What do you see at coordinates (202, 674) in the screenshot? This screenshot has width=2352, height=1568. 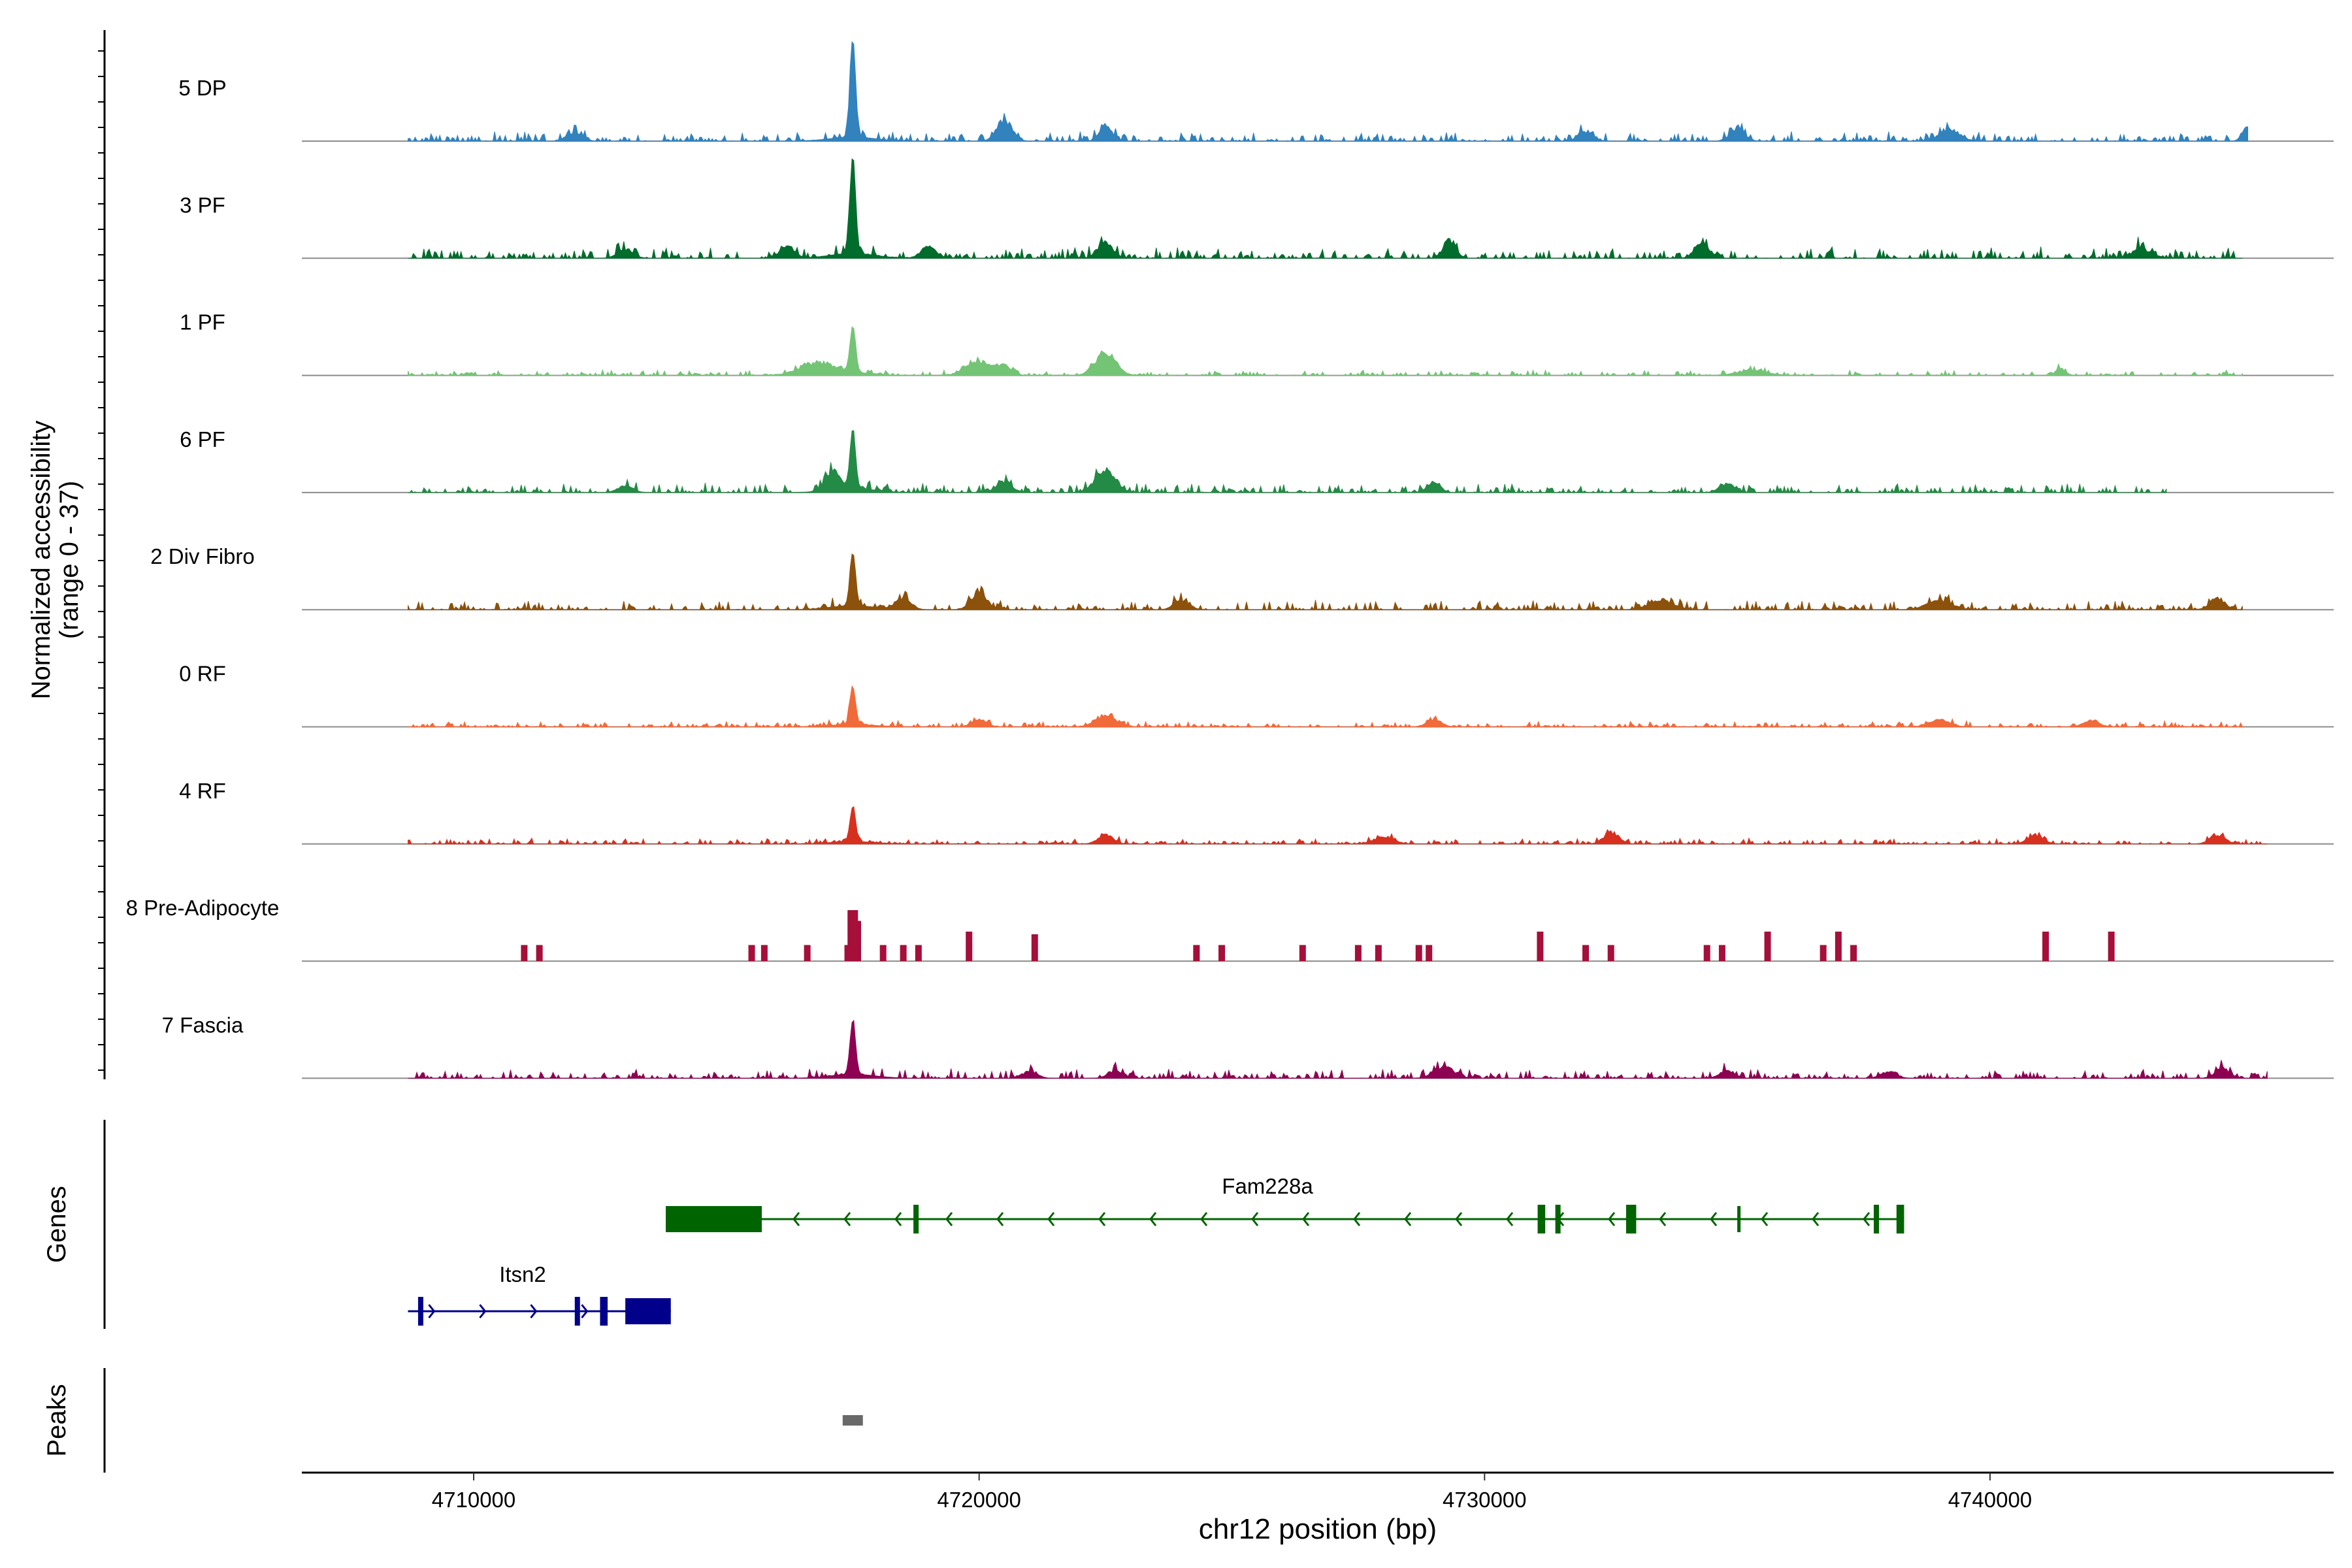 I see `track-label: 0 RF` at bounding box center [202, 674].